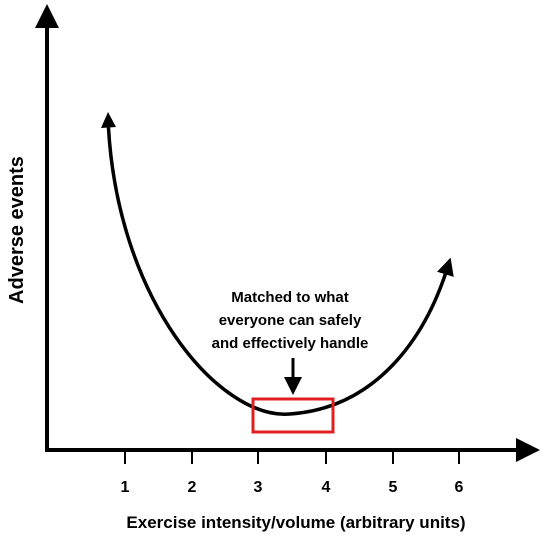 The height and width of the screenshot is (535, 550). What do you see at coordinates (293, 415) in the screenshot?
I see `optimal-zone-box` at bounding box center [293, 415].